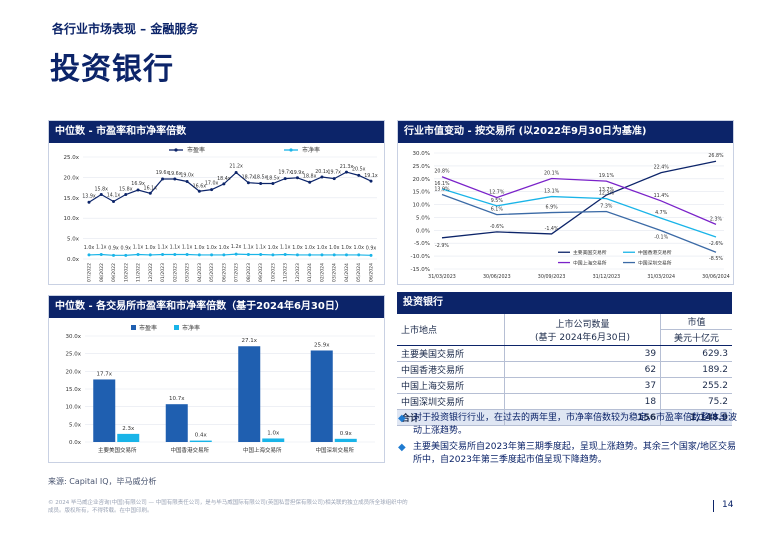  Describe the element at coordinates (262, 450) in the screenshot. I see `x-tick-label: 中国上海交易所` at that location.